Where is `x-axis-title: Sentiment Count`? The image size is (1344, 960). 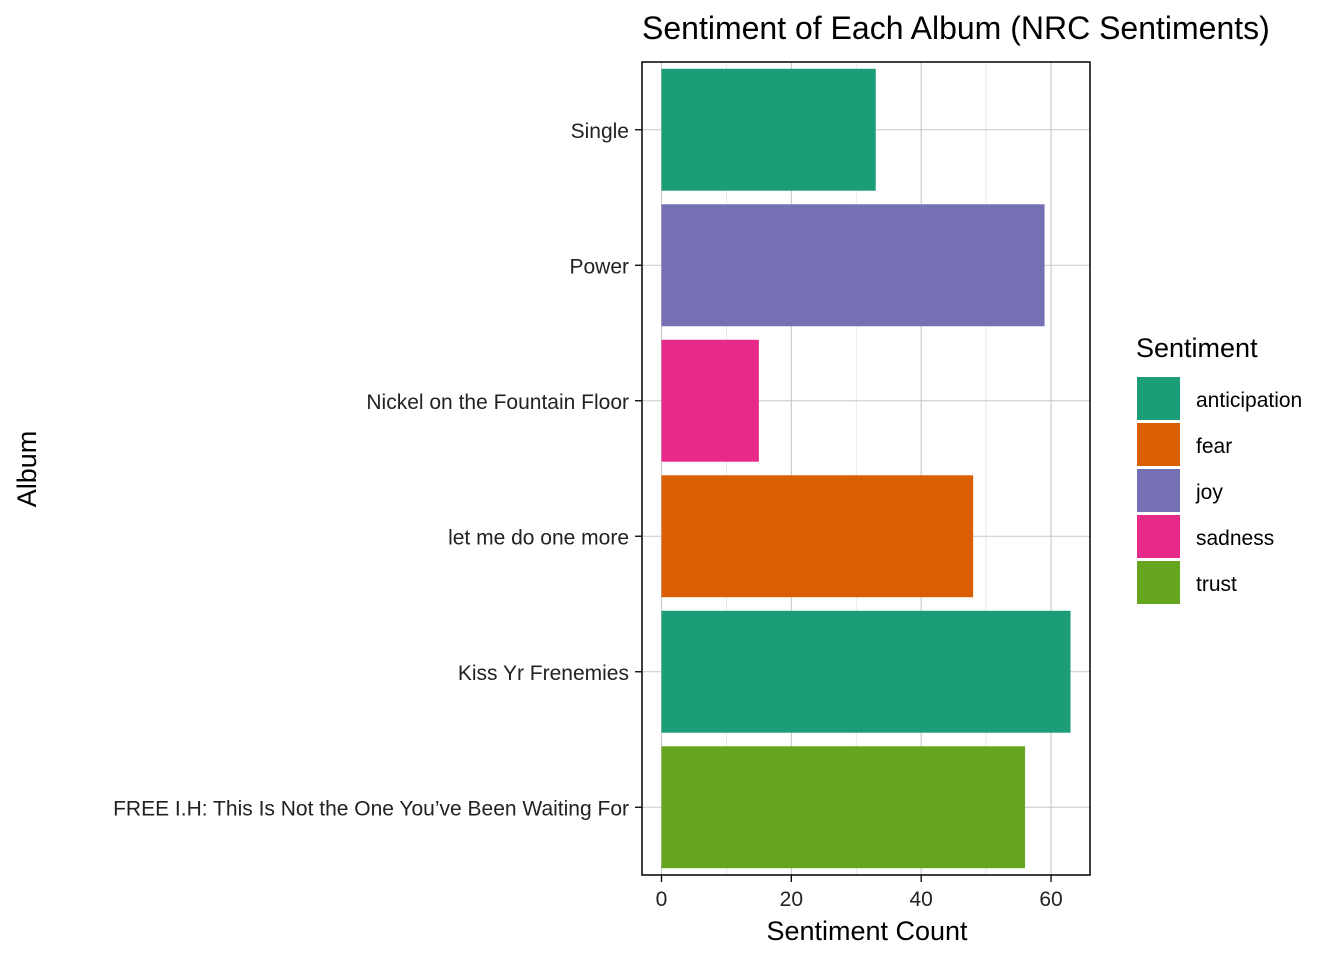
x-axis-title: Sentiment Count is located at coordinates (867, 931).